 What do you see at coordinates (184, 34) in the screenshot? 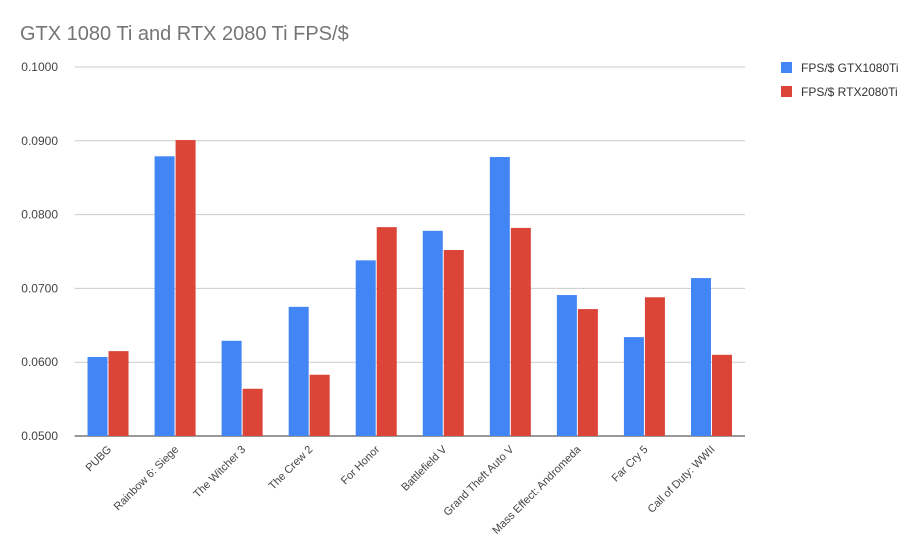
I see `chart-title: GTX 1080 Ti and RTX 2080 Ti FPS/$` at bounding box center [184, 34].